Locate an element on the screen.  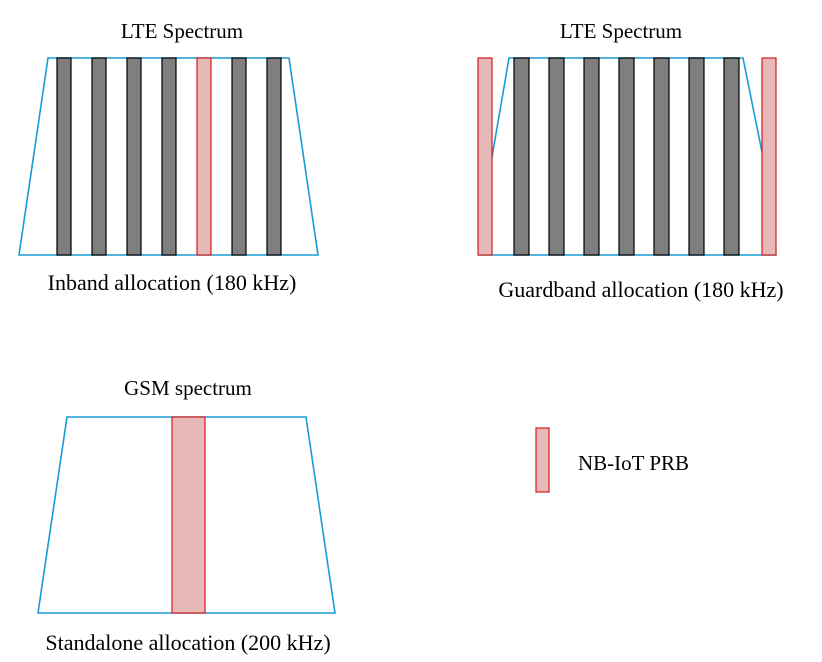
standalone-nbiot-prb is located at coordinates (188, 515).